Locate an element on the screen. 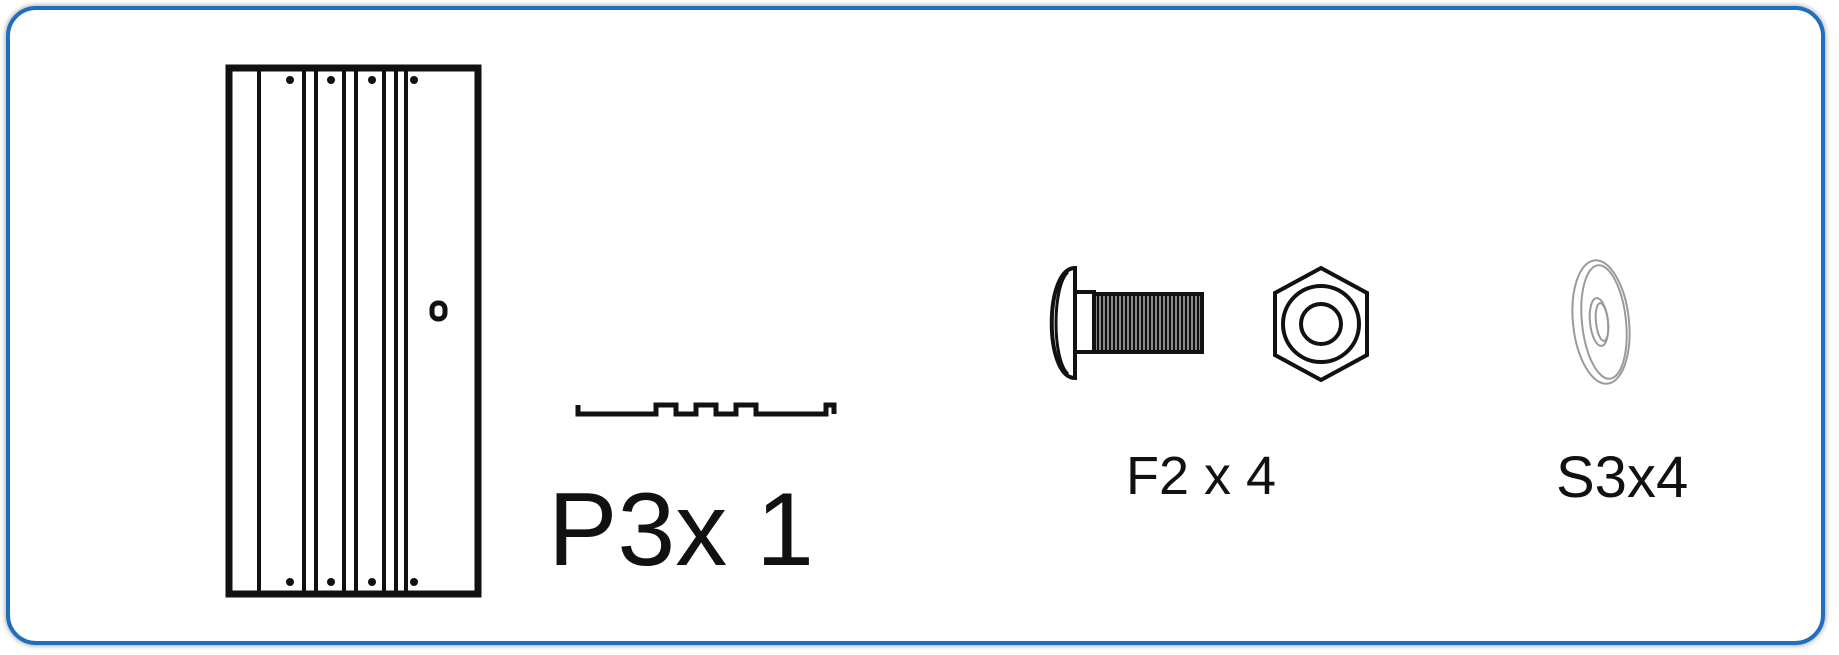 The image size is (1839, 655). part-label-p3: P3x 1 is located at coordinates (681, 530).